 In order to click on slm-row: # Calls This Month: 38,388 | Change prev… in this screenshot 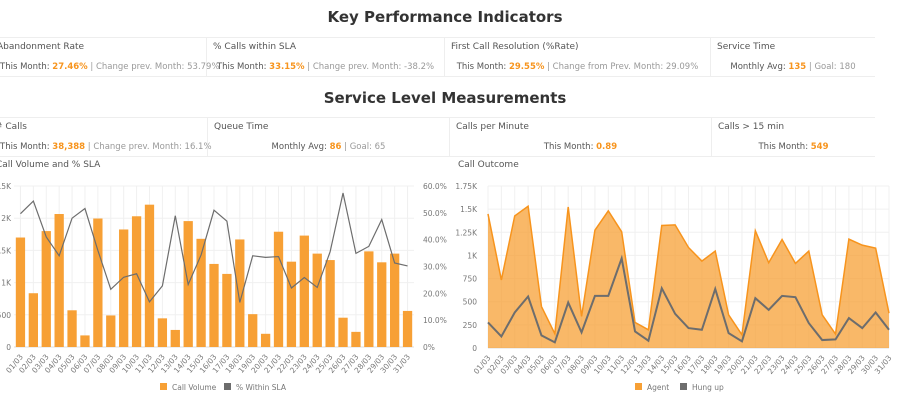, I will do `click(437, 137)`.